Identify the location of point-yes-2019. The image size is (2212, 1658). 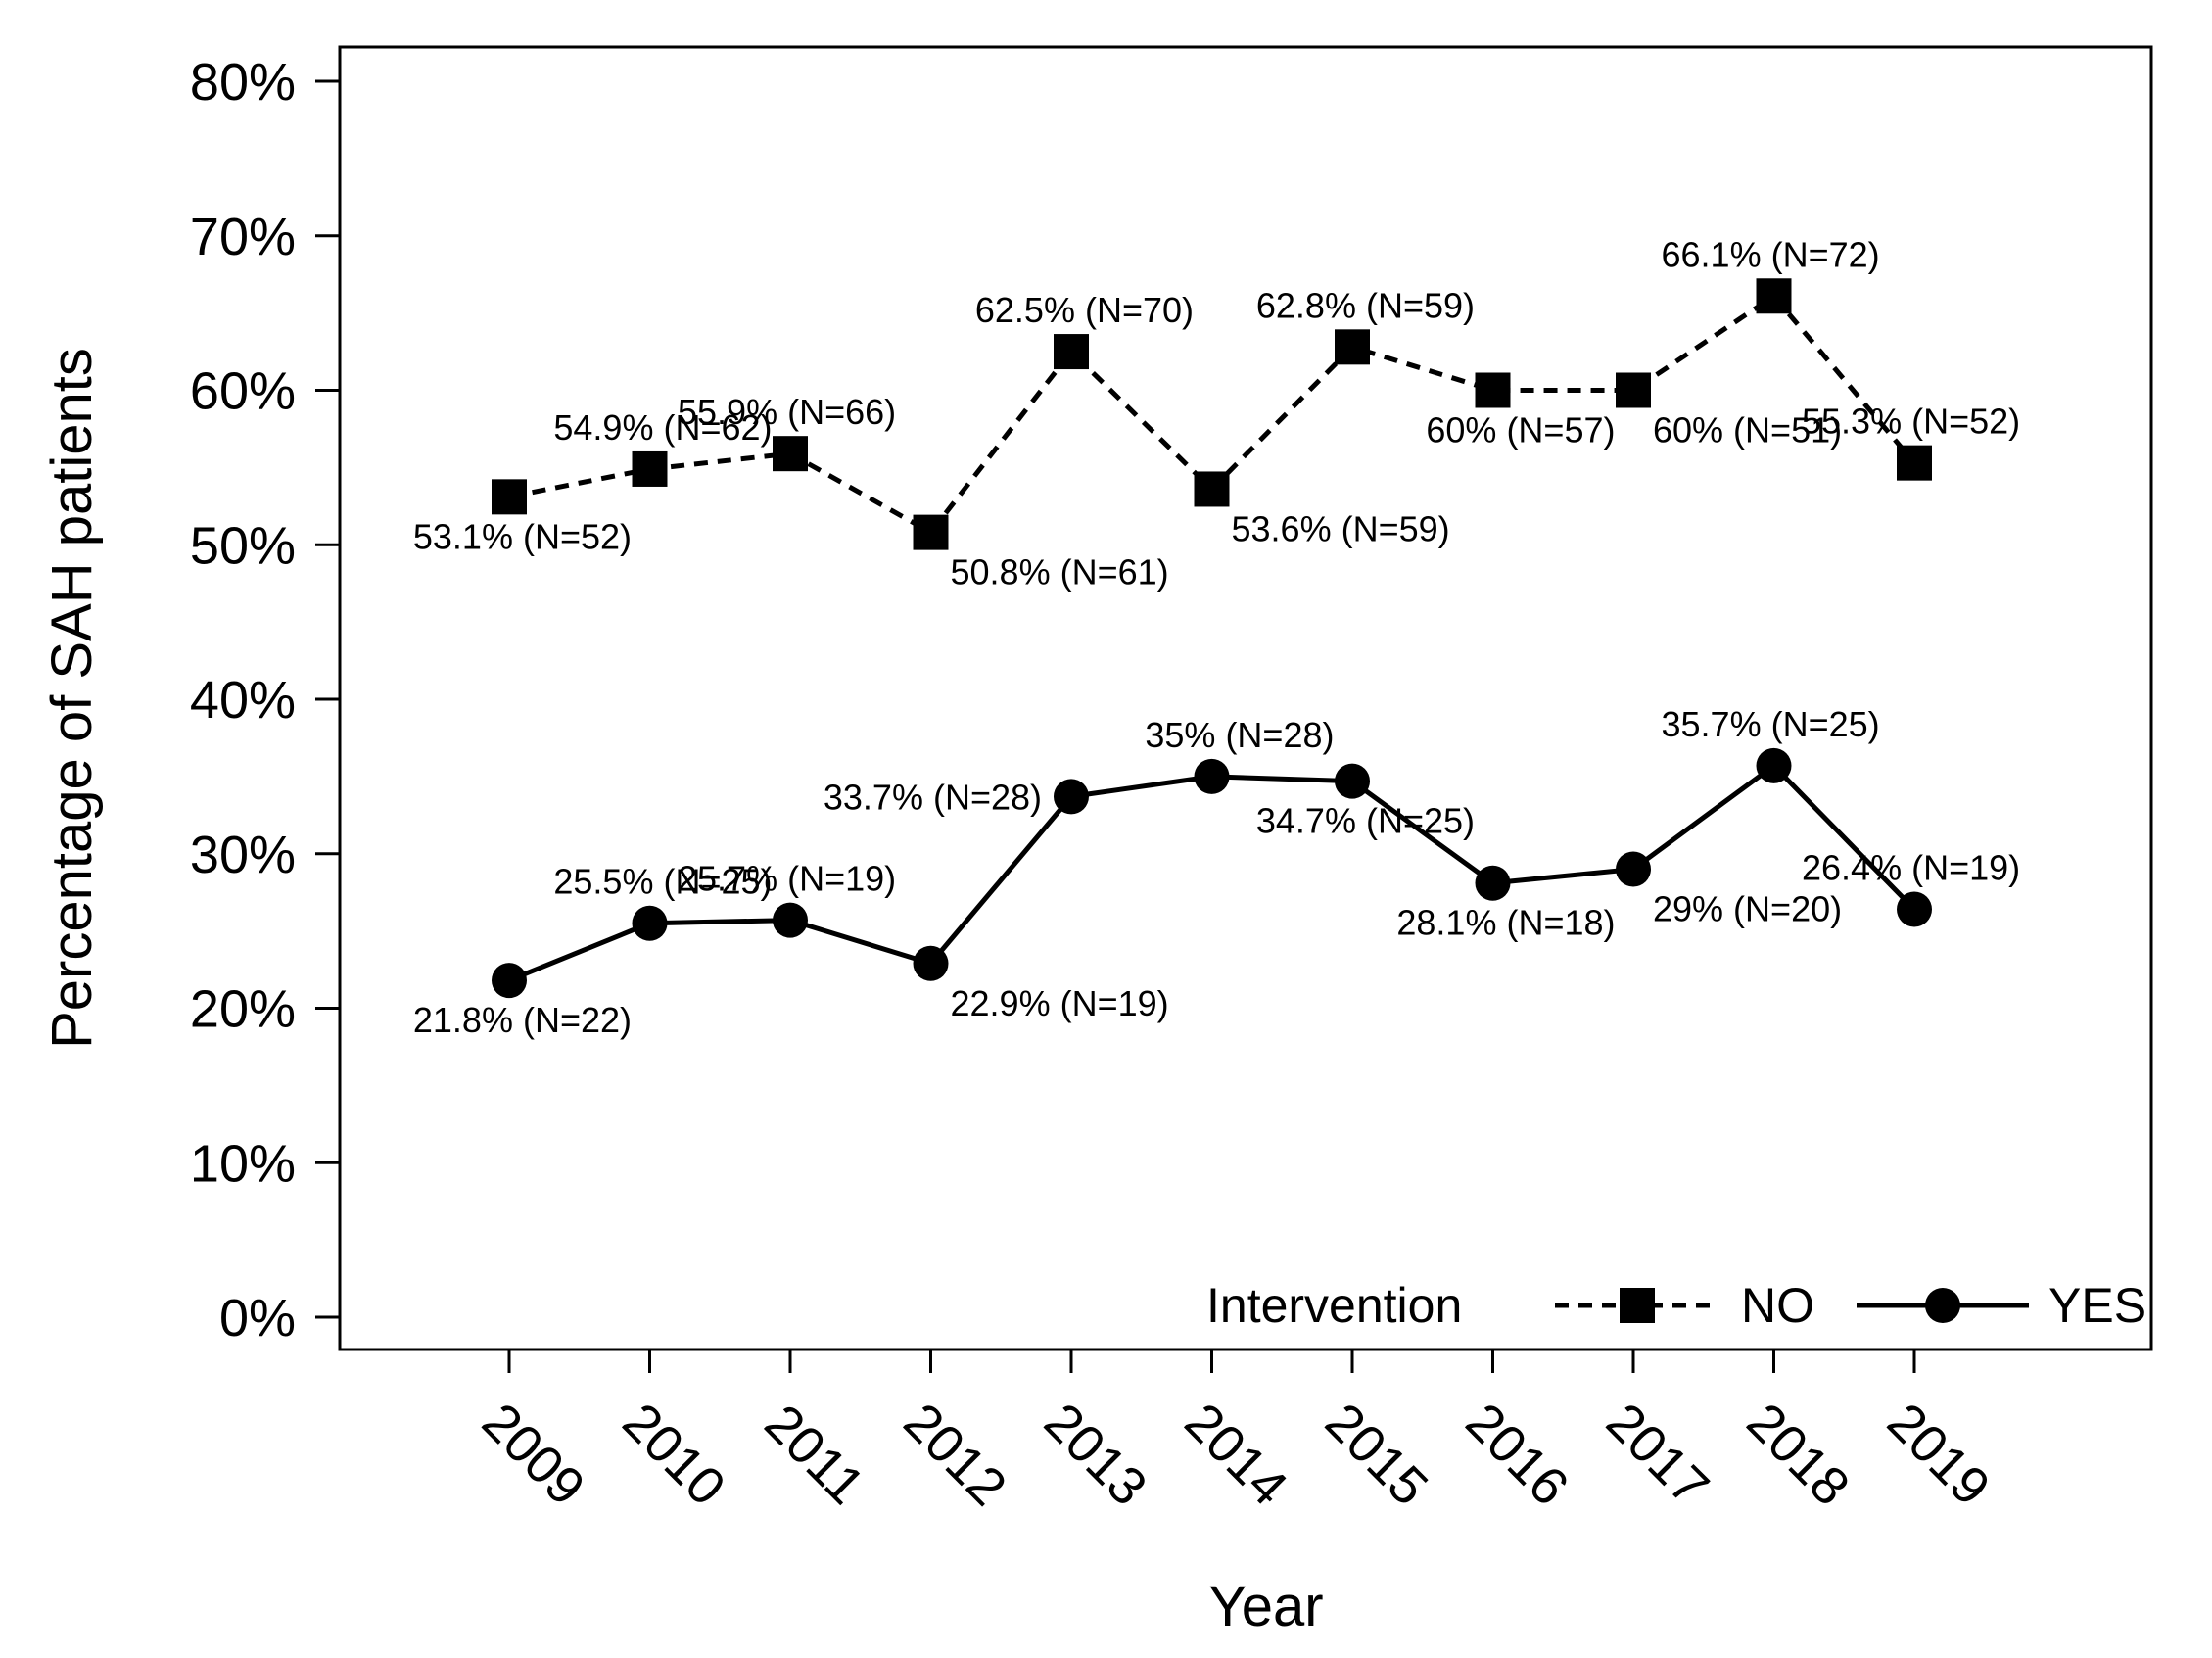
(1914, 909).